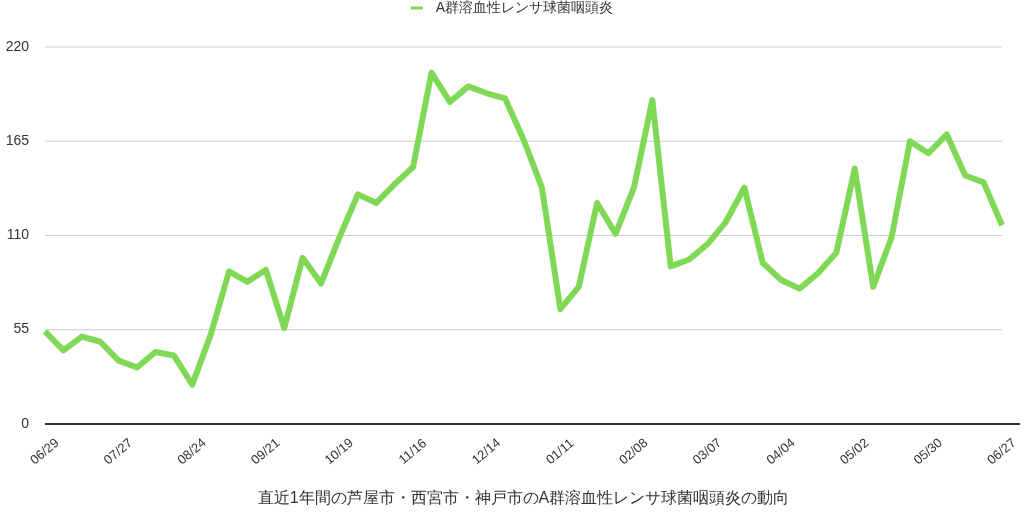 This screenshot has width=1024, height=516. What do you see at coordinates (17, 139) in the screenshot?
I see `y-tick-label: 165` at bounding box center [17, 139].